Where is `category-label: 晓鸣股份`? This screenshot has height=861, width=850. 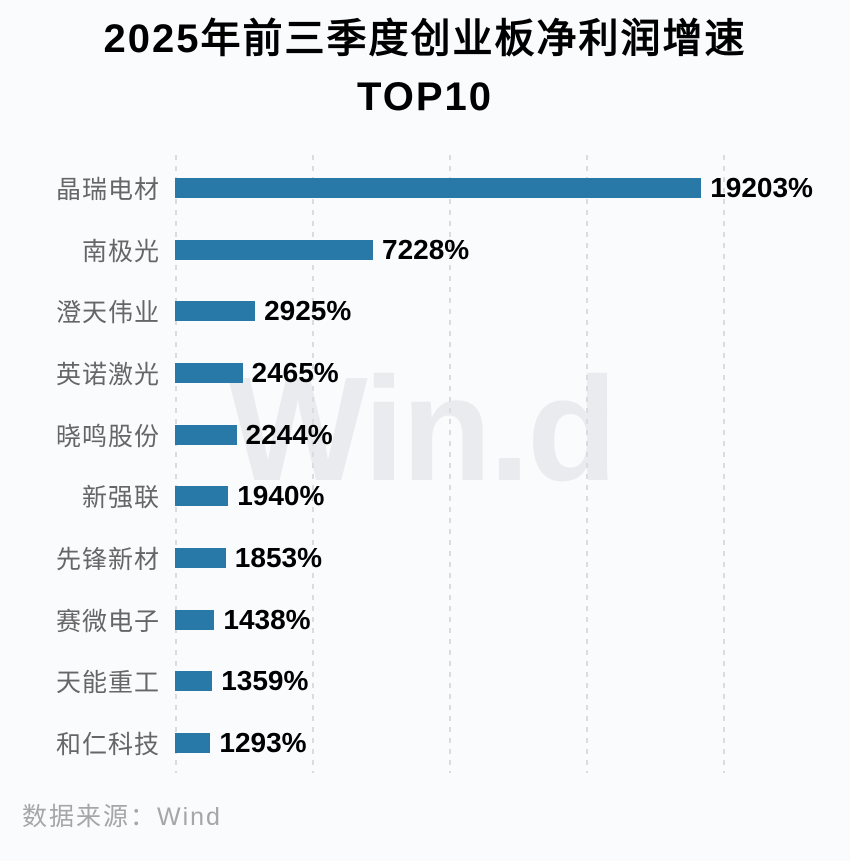
category-label: 晓鸣股份 is located at coordinates (107, 436).